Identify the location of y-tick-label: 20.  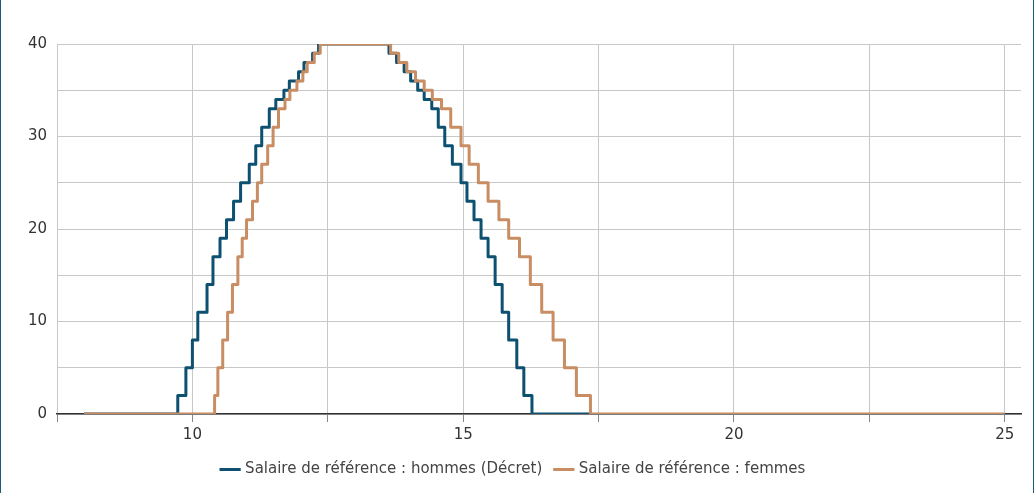
(37, 227).